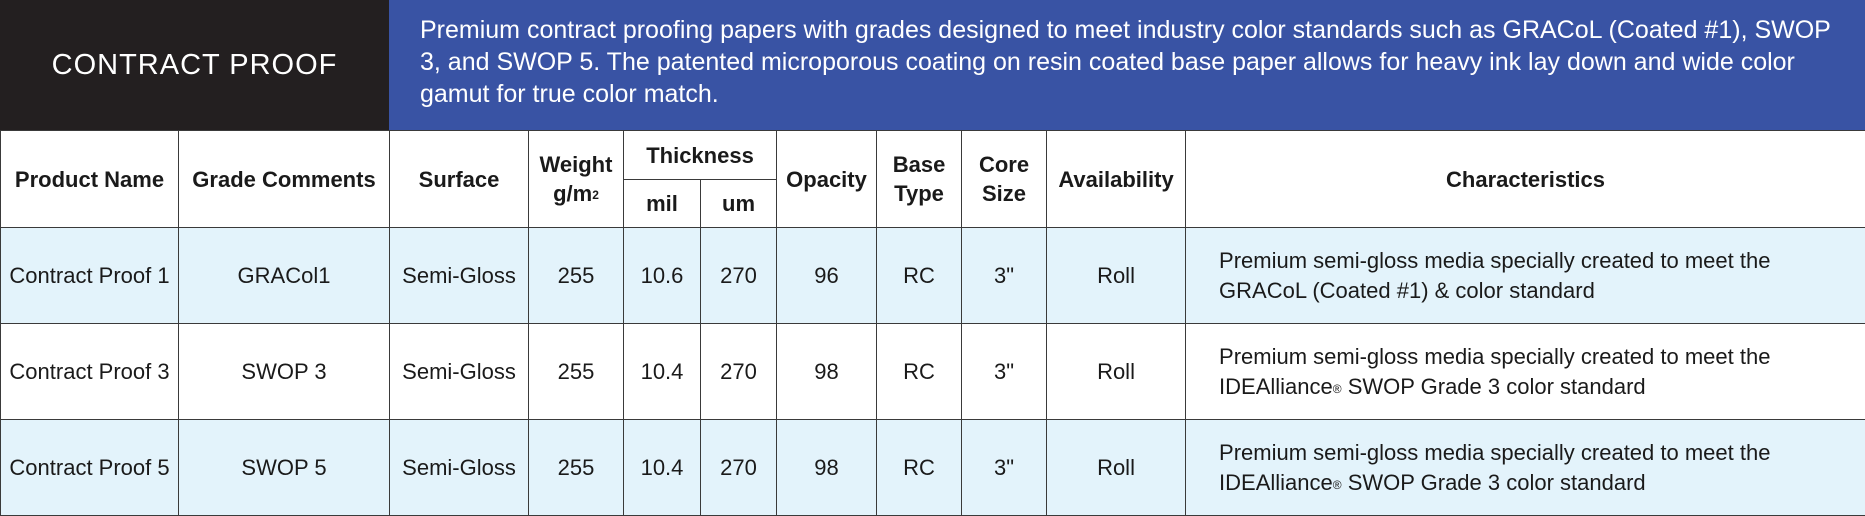  Describe the element at coordinates (284, 468) in the screenshot. I see `cell-grade: SWOP 5` at that location.